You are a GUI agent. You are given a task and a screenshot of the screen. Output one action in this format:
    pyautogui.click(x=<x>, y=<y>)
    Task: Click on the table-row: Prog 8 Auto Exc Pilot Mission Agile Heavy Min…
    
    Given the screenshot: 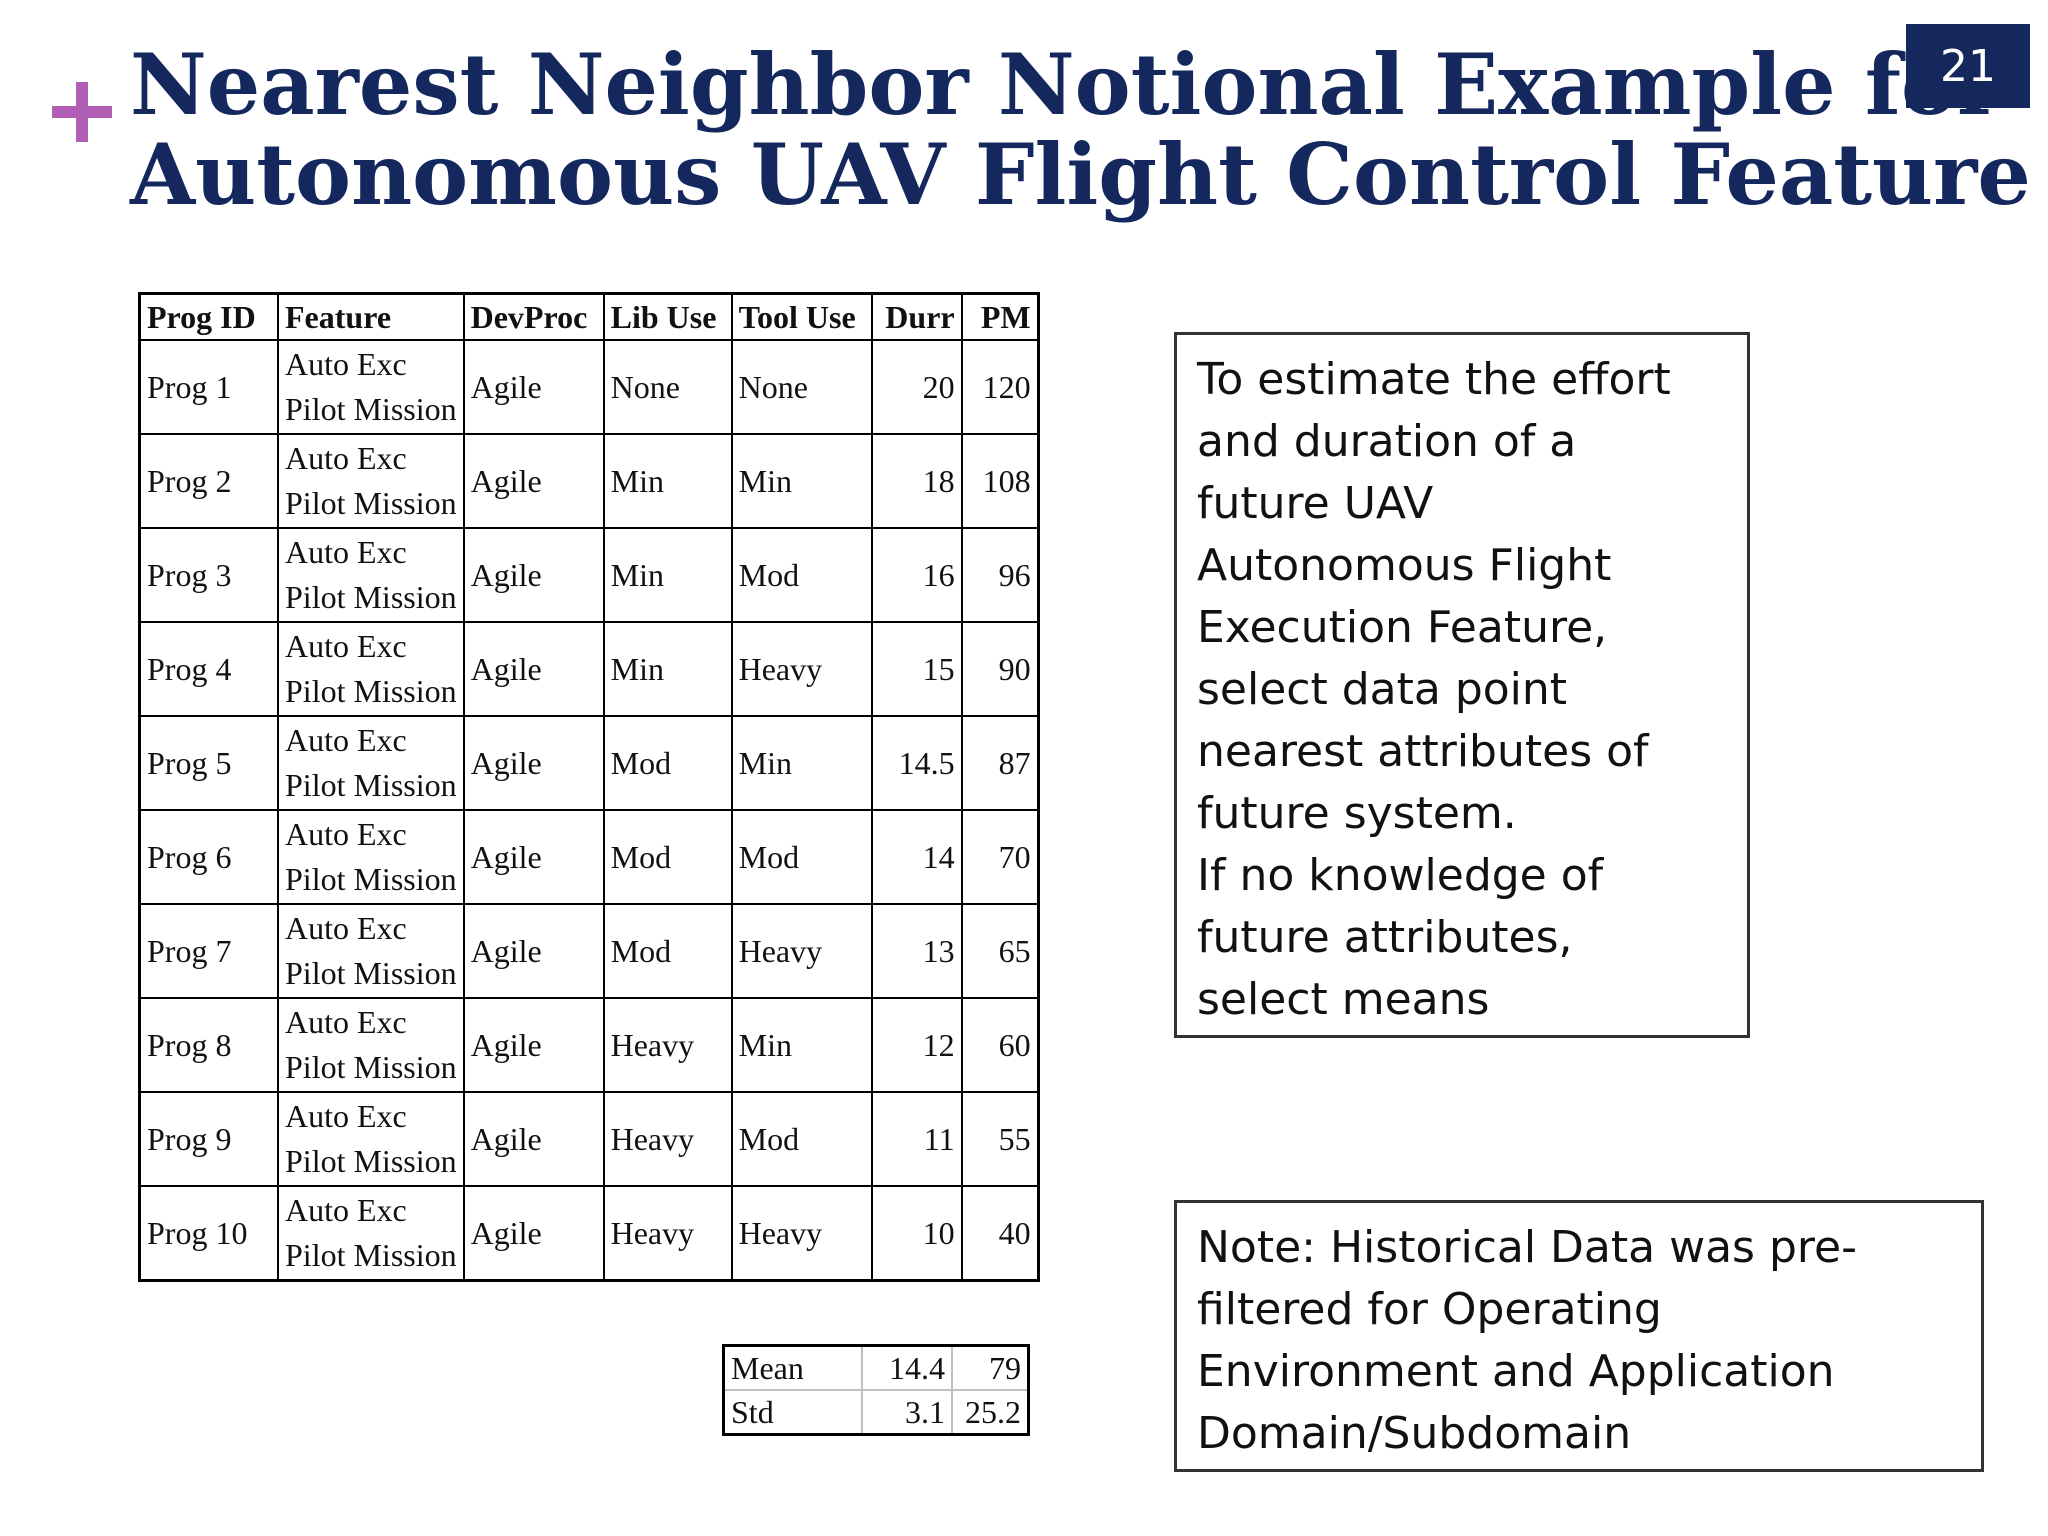 What is the action you would take?
    pyautogui.click(x=589, y=1045)
    